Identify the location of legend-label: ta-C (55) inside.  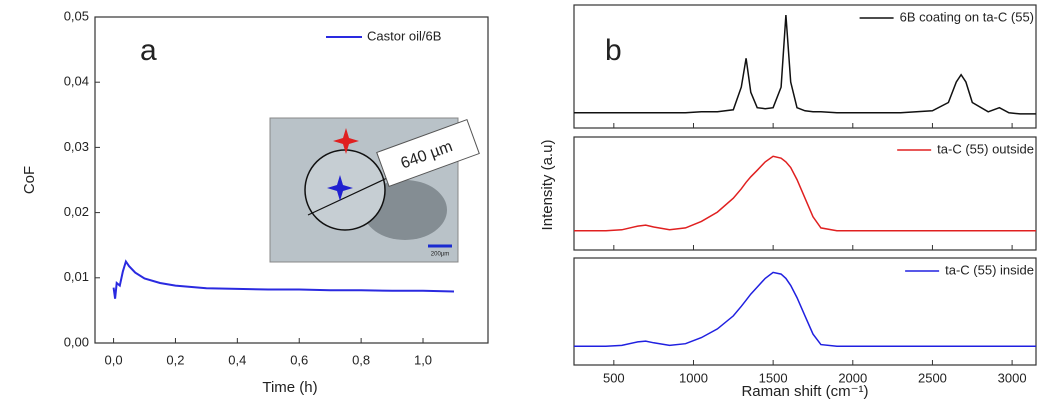
(989, 269).